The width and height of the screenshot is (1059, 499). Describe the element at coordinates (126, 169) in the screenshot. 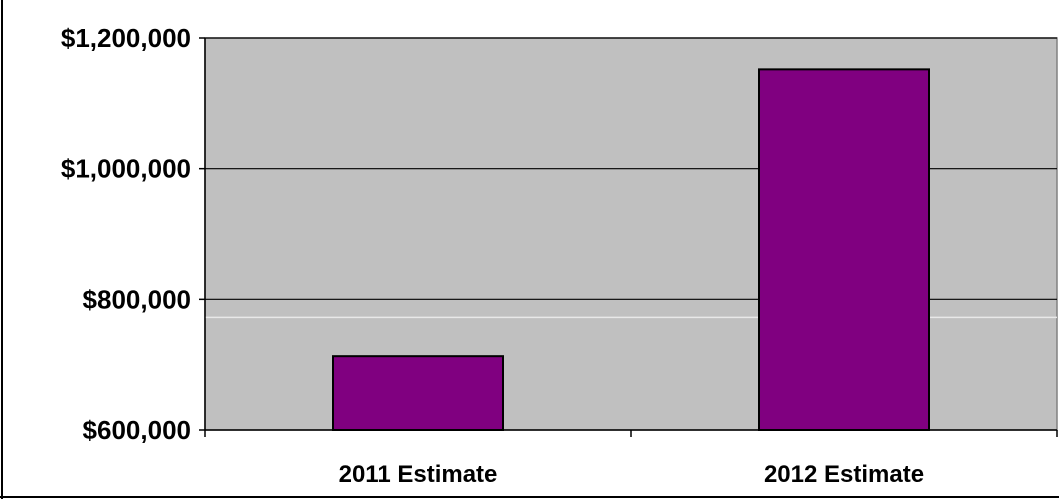

I see `y-tick-label: $1,000,000` at that location.